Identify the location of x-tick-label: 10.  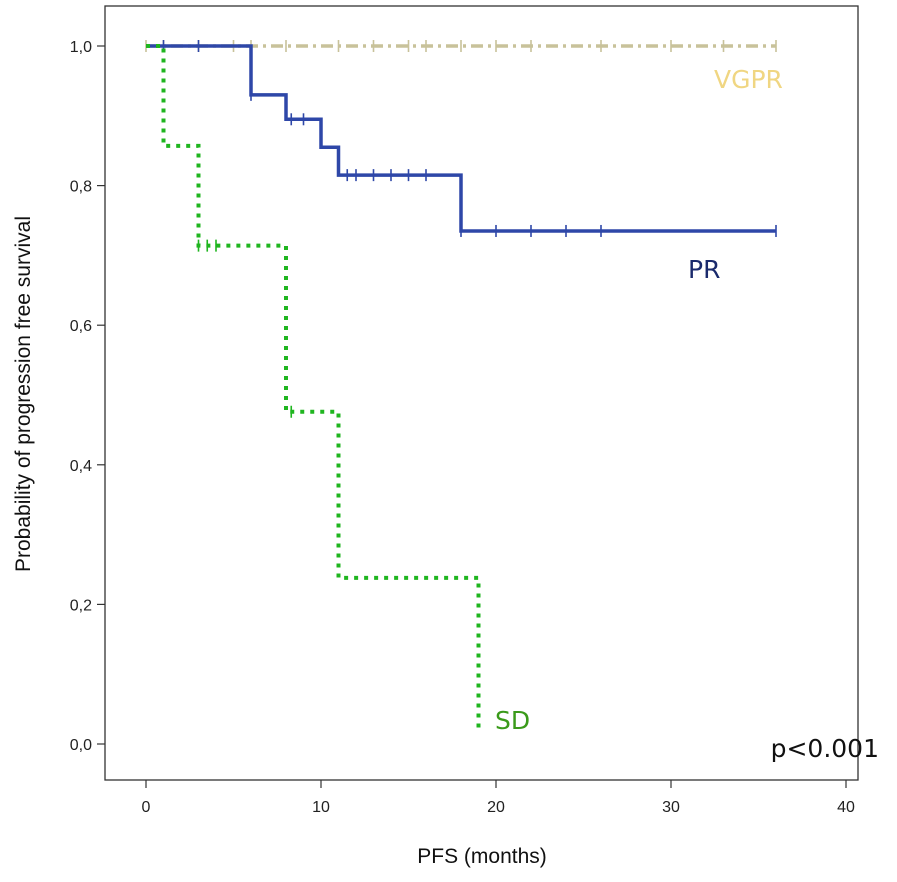
(321, 807).